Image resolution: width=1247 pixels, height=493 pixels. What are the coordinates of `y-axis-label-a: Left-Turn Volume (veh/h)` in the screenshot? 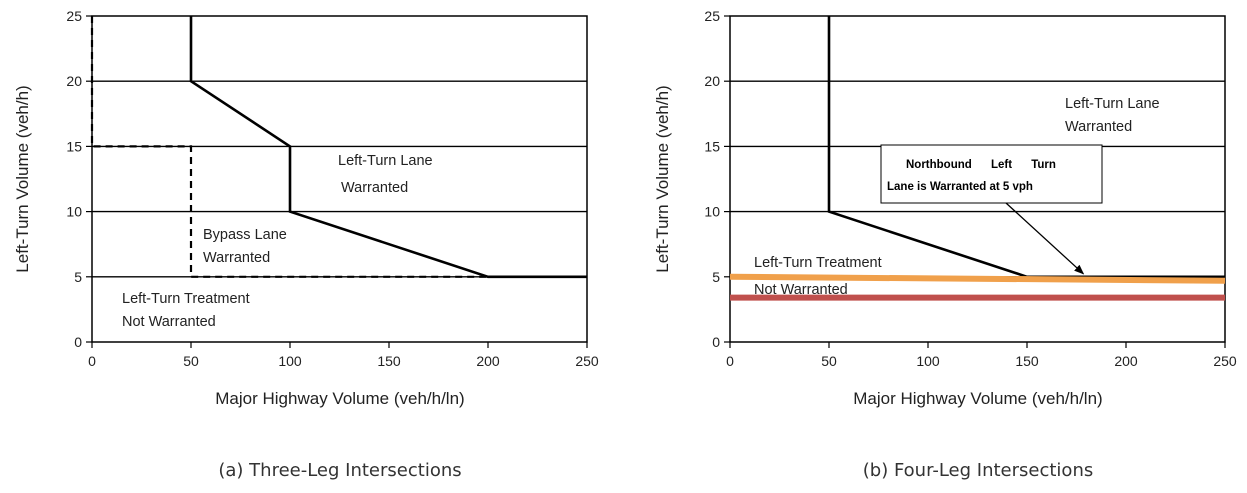 It's located at (22, 178).